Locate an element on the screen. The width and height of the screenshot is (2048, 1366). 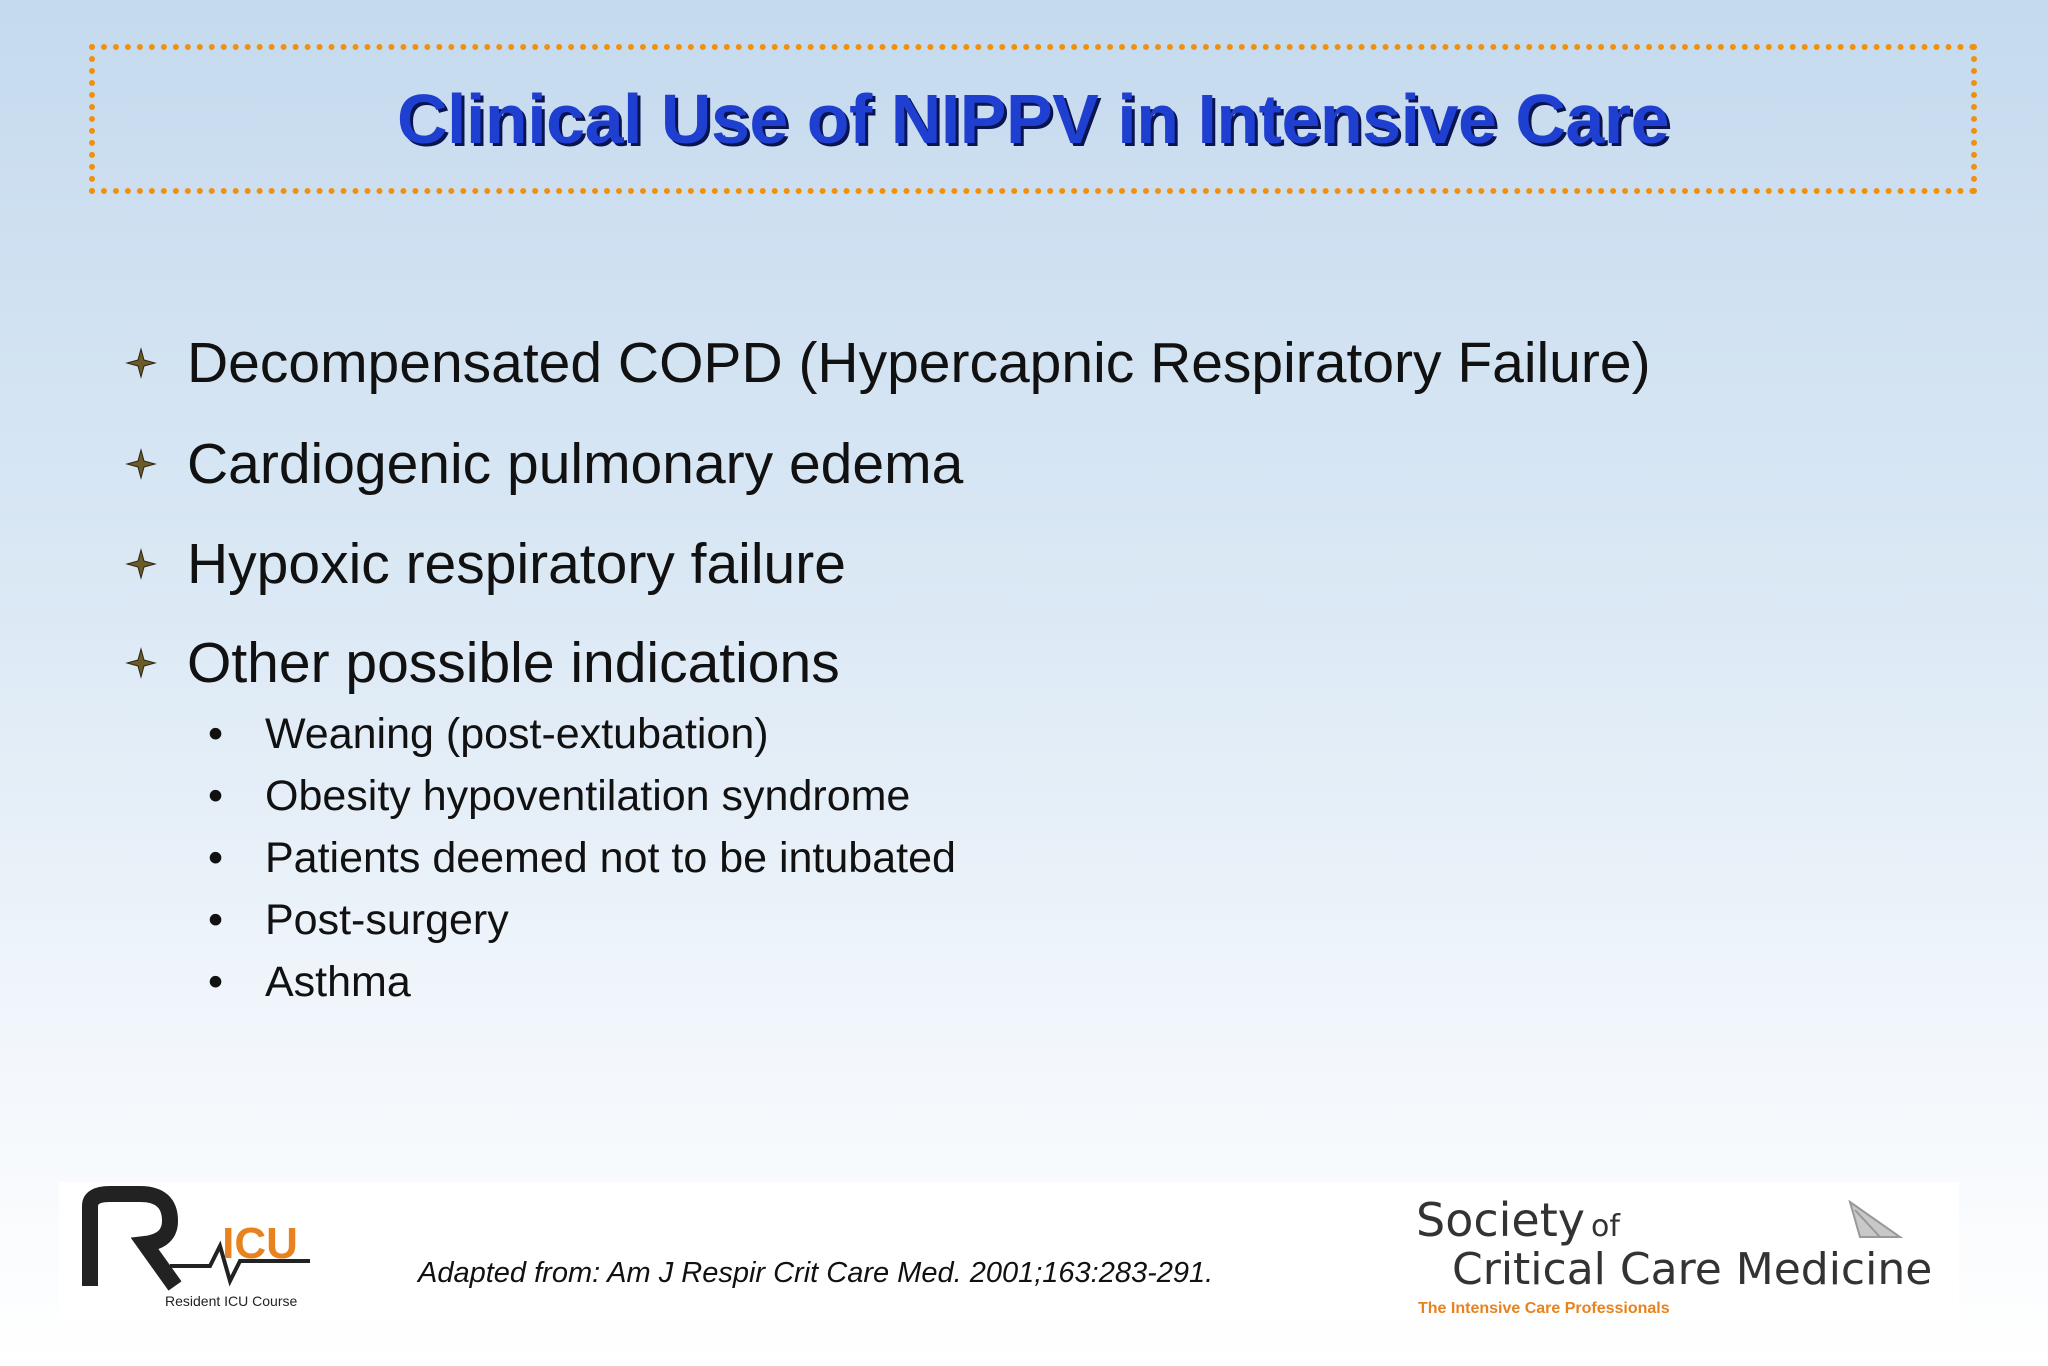
sub-bullet: Asthma is located at coordinates (338, 982).